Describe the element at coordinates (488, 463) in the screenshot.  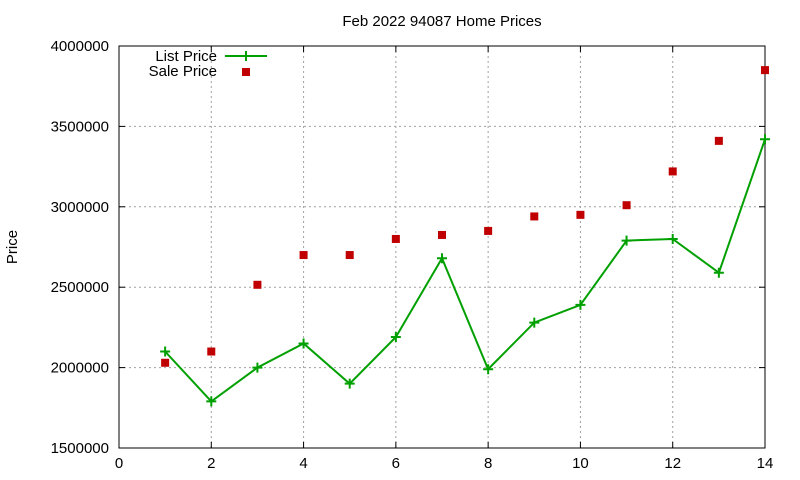
I see `x-tick-label: 8` at that location.